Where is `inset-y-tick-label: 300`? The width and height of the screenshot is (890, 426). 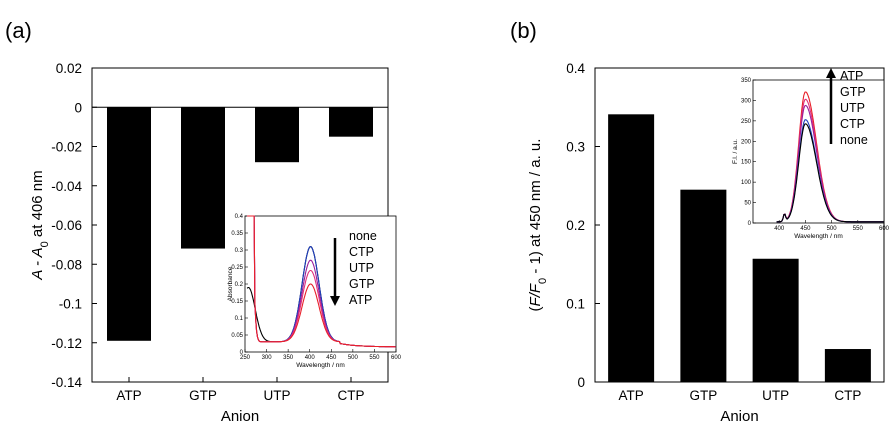 inset-y-tick-label: 300 is located at coordinates (746, 101).